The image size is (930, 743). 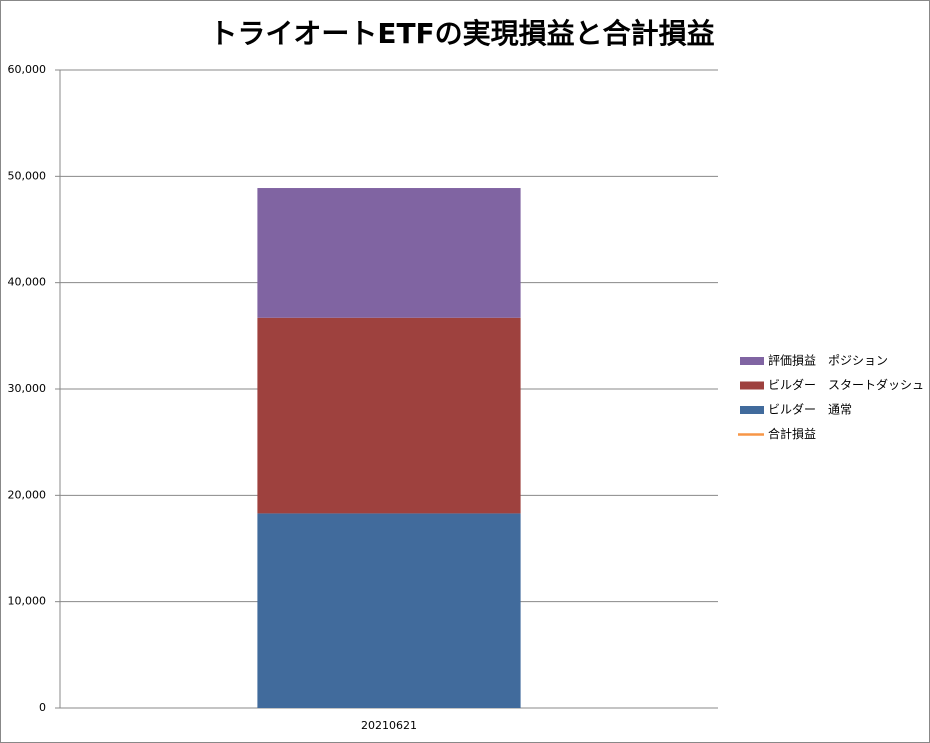 I want to click on chart-title: トライオートETFの実現損益と合計損益, so click(x=461, y=33).